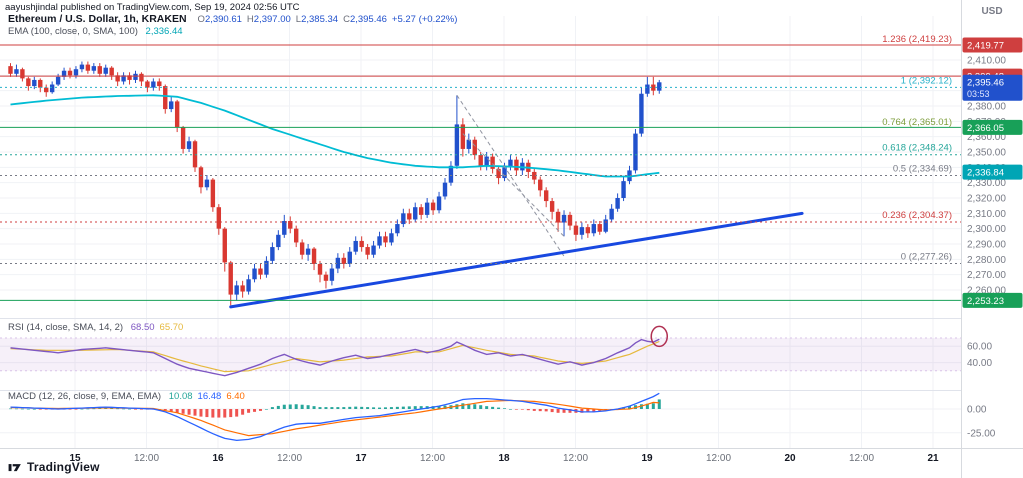 The height and width of the screenshot is (478, 1023). What do you see at coordinates (986, 290) in the screenshot?
I see `svg-text: 2,260.00` at bounding box center [986, 290].